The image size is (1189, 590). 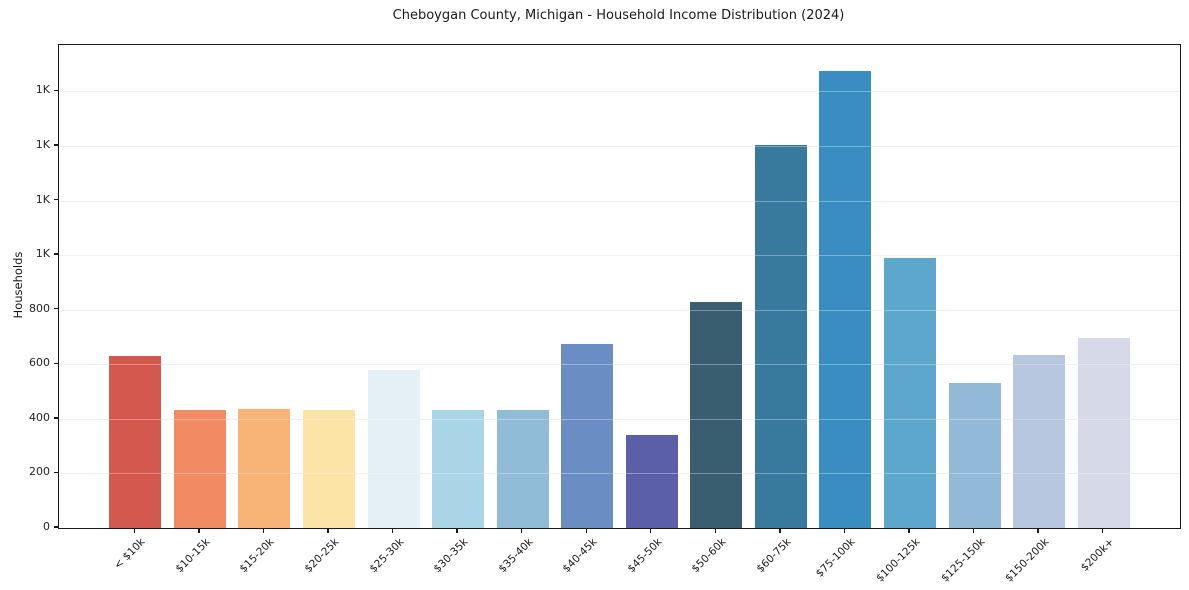 I want to click on bar-$45-50k, so click(x=651, y=481).